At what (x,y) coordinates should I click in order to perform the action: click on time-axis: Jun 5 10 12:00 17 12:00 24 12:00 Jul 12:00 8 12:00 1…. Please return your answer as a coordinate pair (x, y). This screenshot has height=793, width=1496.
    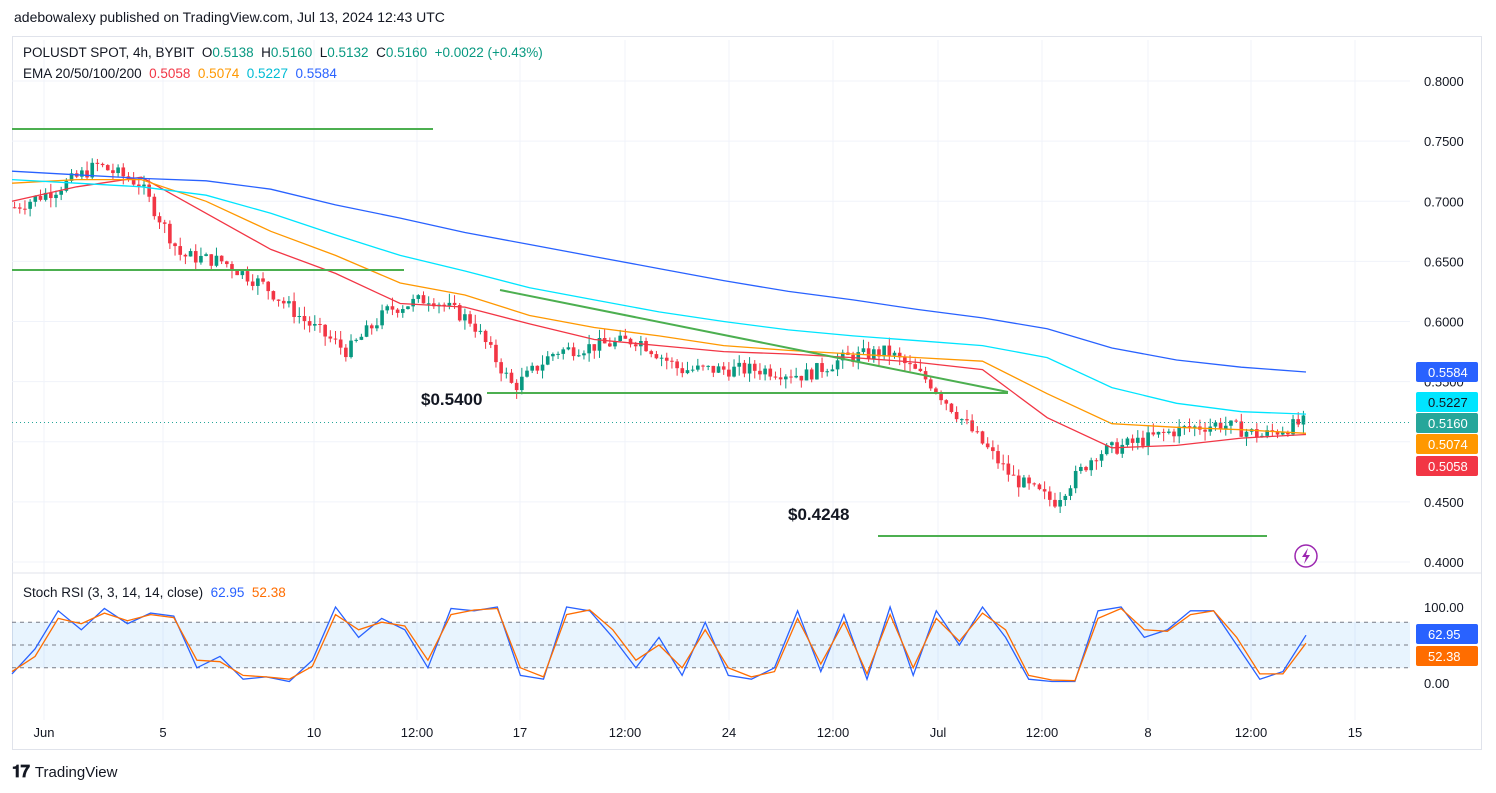
    Looking at the image, I should click on (698, 732).